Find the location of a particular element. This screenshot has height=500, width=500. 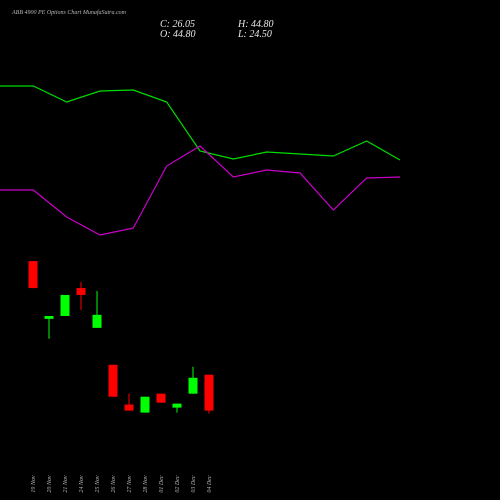

x-tick-label: 01 Dec is located at coordinates (162, 483).